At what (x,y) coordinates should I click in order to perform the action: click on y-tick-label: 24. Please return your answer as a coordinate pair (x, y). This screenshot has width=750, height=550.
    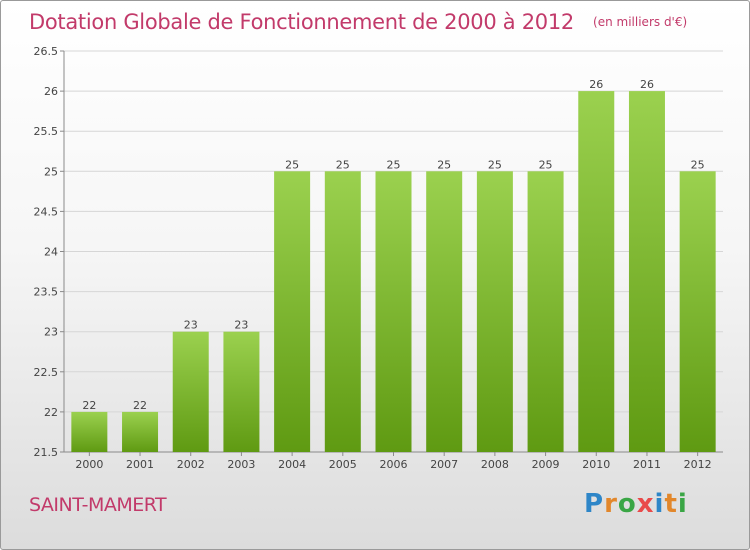
    Looking at the image, I should click on (51, 252).